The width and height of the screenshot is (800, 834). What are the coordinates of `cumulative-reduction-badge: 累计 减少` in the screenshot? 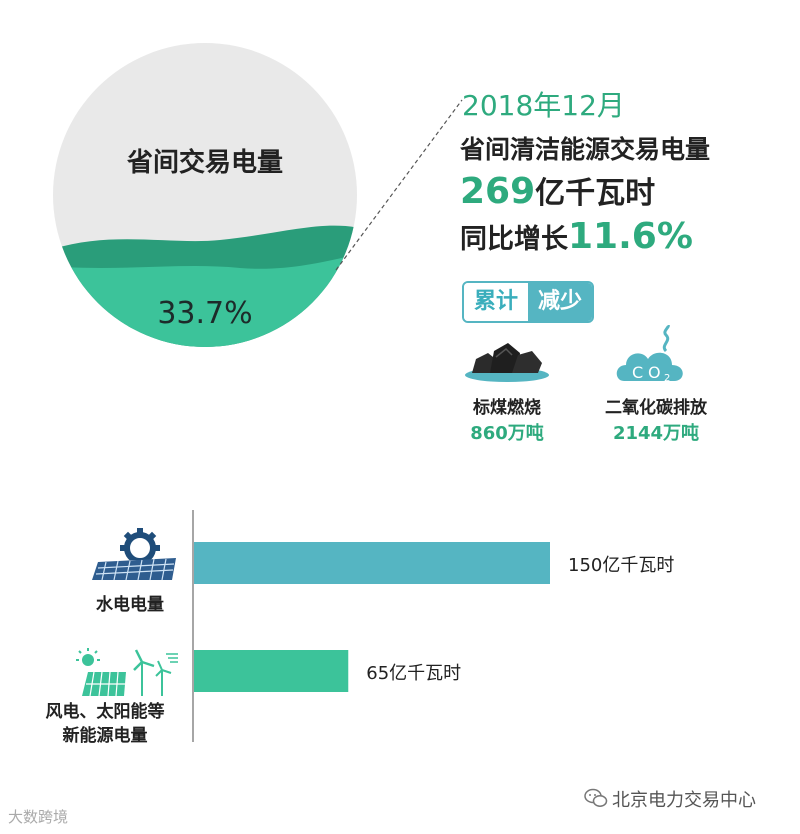 It's located at (528, 302).